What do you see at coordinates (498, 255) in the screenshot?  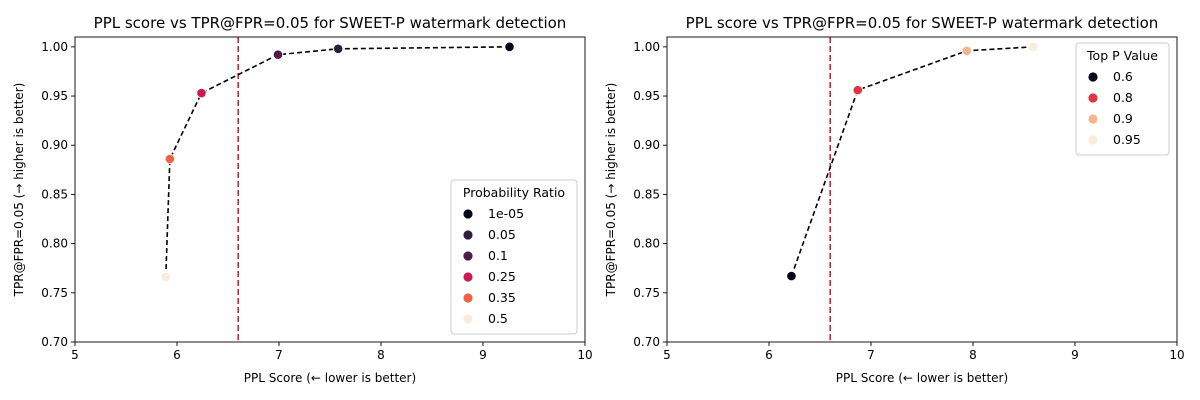 I see `legend-label: 0.1` at bounding box center [498, 255].